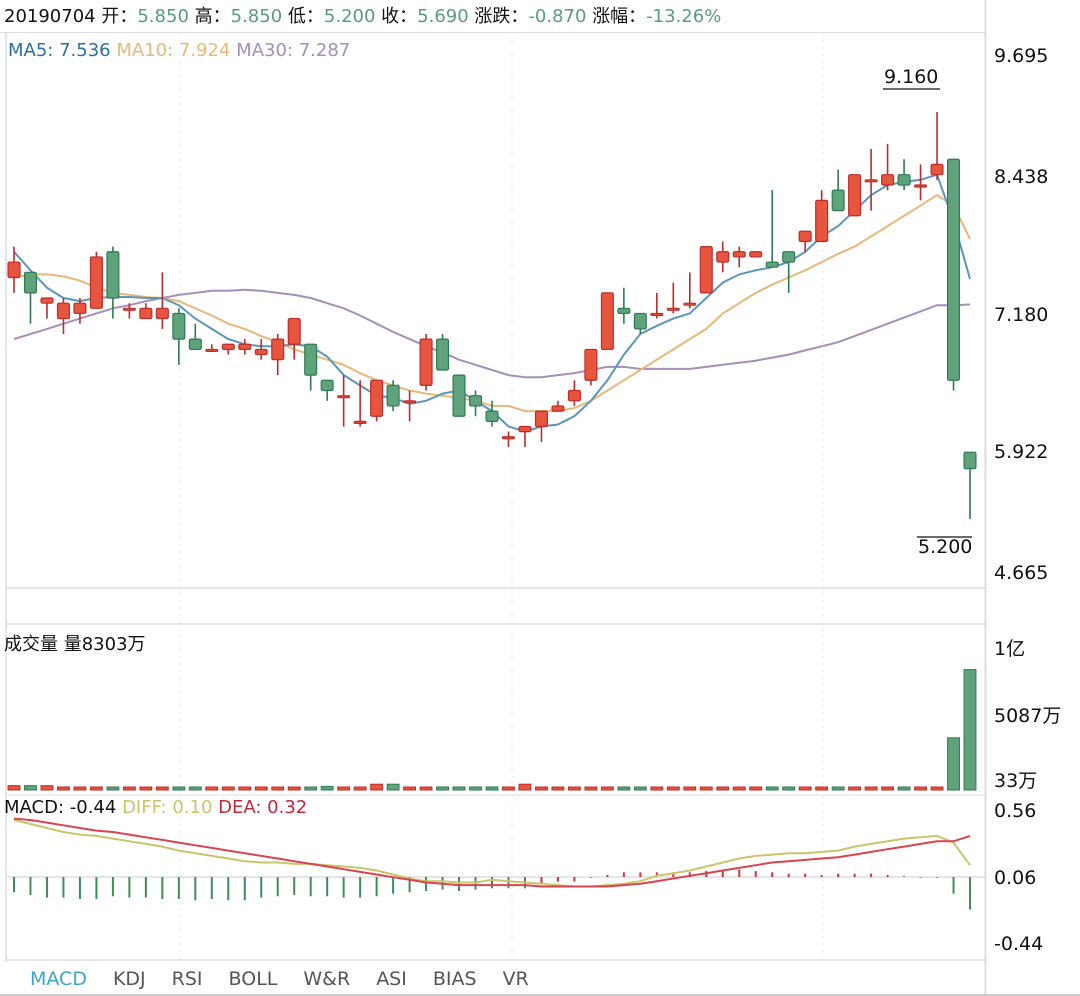 This screenshot has height=996, width=1080. Describe the element at coordinates (293, 50) in the screenshot. I see `ma30-legend: MA30: 7.287` at that location.